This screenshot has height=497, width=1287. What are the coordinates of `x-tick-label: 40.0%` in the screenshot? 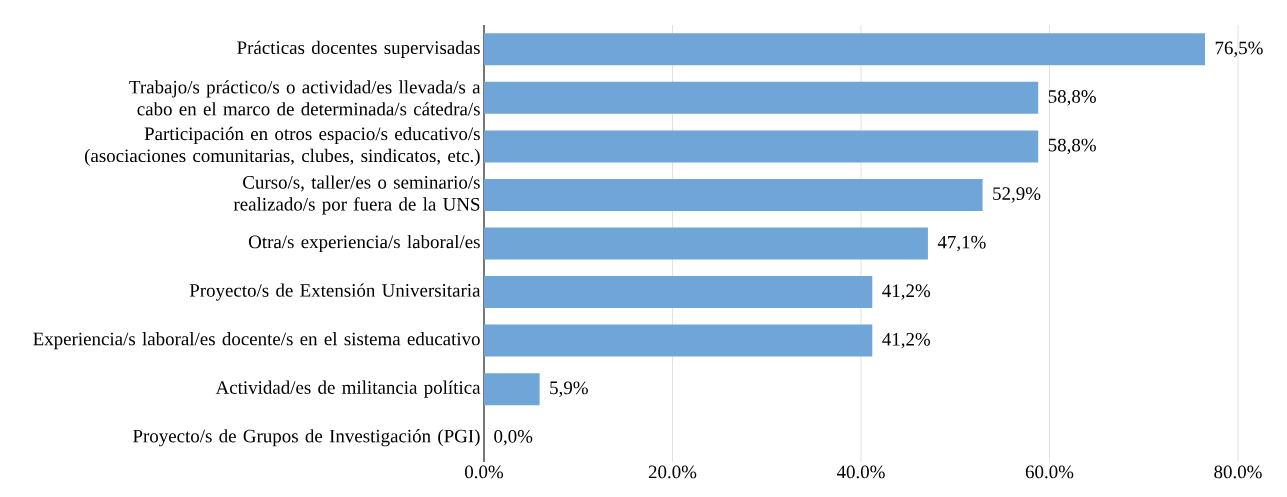 It's located at (860, 472).